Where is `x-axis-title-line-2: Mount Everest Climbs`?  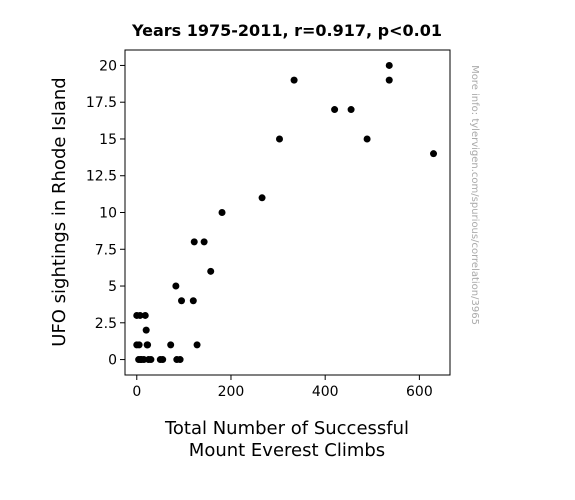
x-axis-title-line-2: Mount Everest Climbs is located at coordinates (287, 450).